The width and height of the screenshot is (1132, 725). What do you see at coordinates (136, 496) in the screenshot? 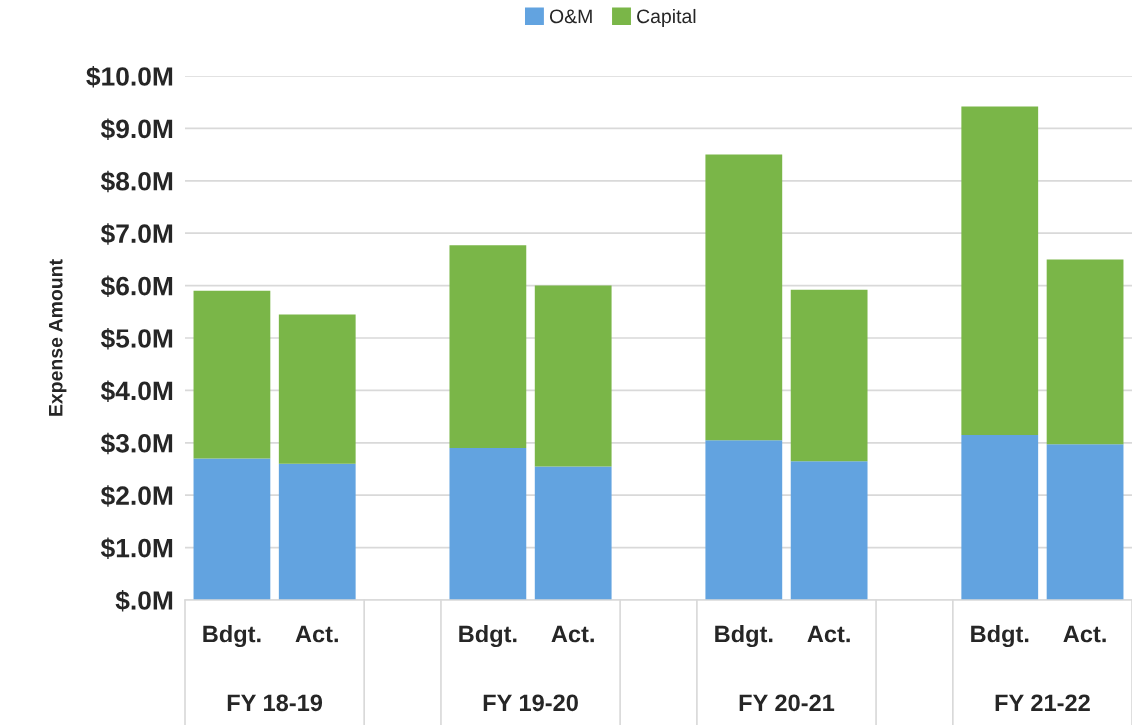
I see `y-tick-label: $2.0M` at bounding box center [136, 496].